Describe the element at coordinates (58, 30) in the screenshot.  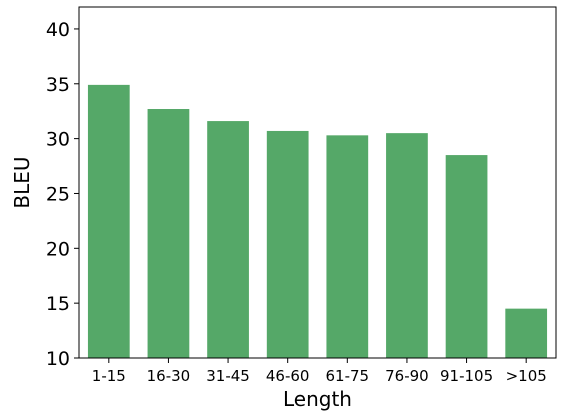
I see `y-tick-label: 40` at that location.